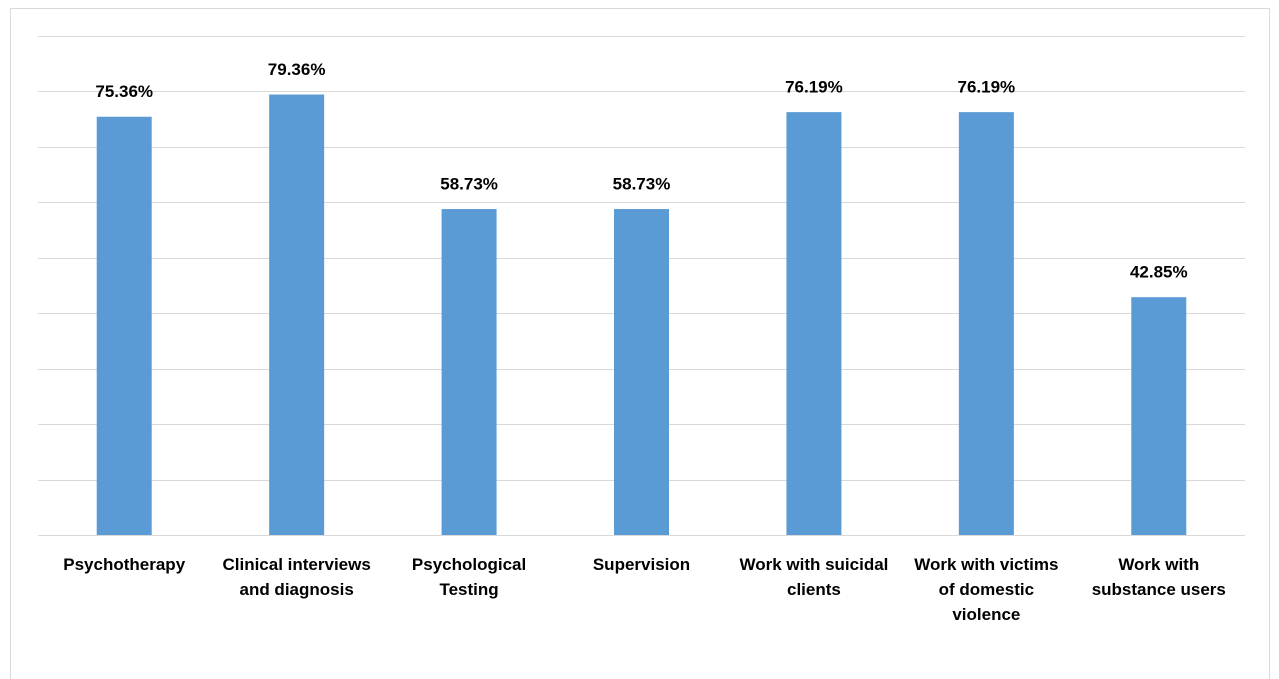 The height and width of the screenshot is (679, 1279). What do you see at coordinates (986, 589) in the screenshot?
I see `x-tick-label: Work with victims of domestic violence` at bounding box center [986, 589].